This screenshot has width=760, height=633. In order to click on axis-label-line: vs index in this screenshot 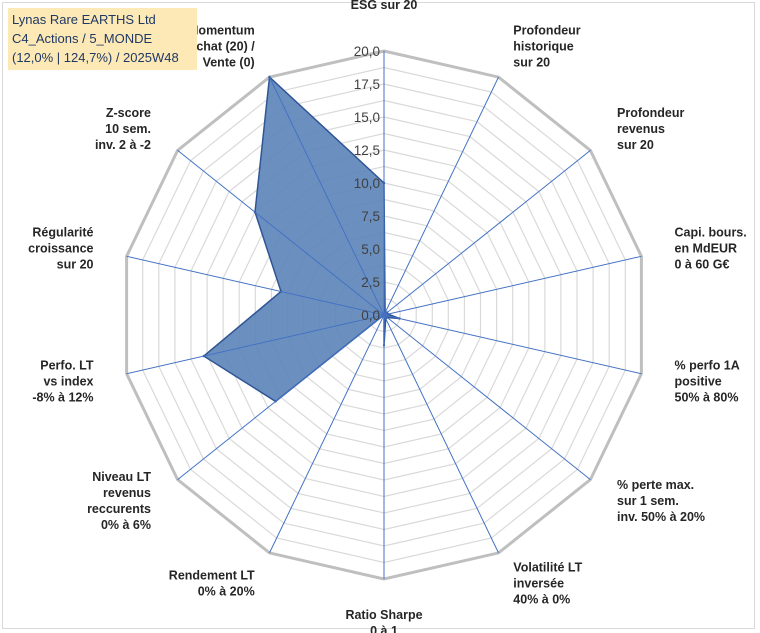, I will do `click(68, 381)`.